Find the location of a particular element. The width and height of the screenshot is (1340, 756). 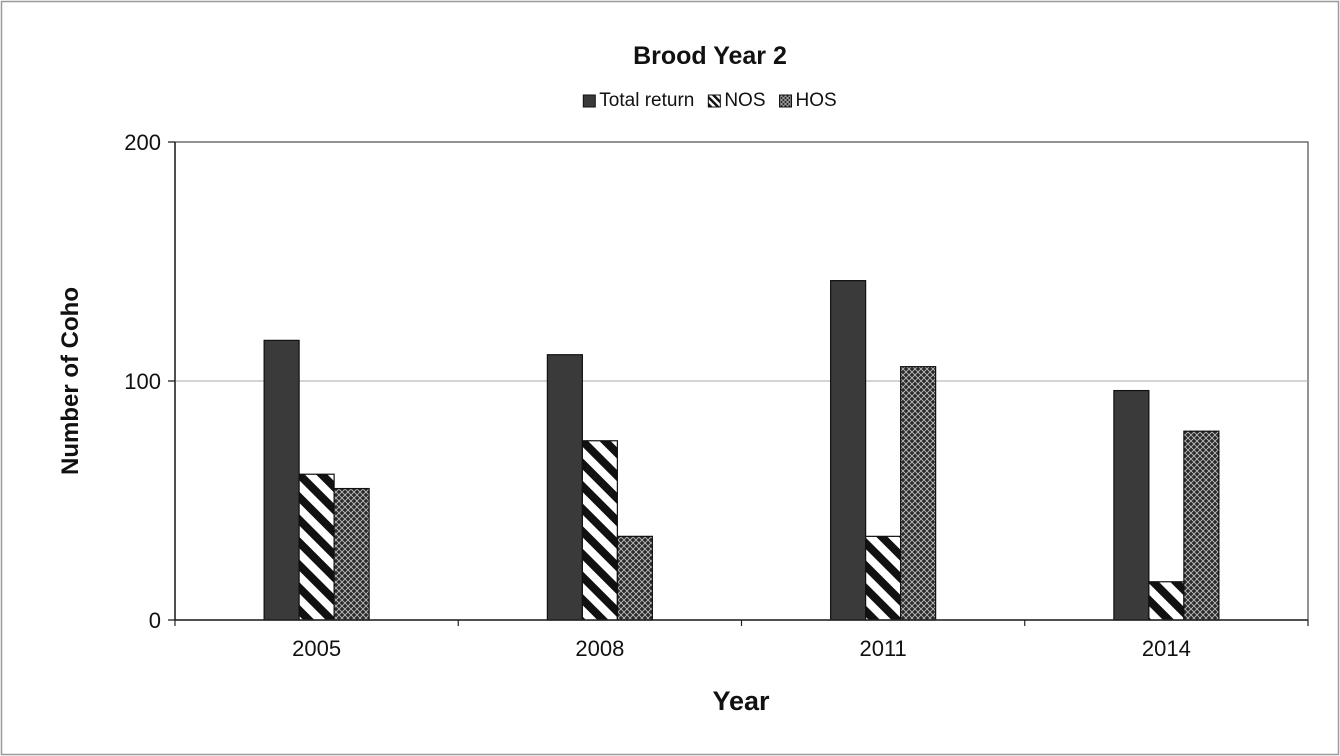

bar-hos-2008 is located at coordinates (634, 578).